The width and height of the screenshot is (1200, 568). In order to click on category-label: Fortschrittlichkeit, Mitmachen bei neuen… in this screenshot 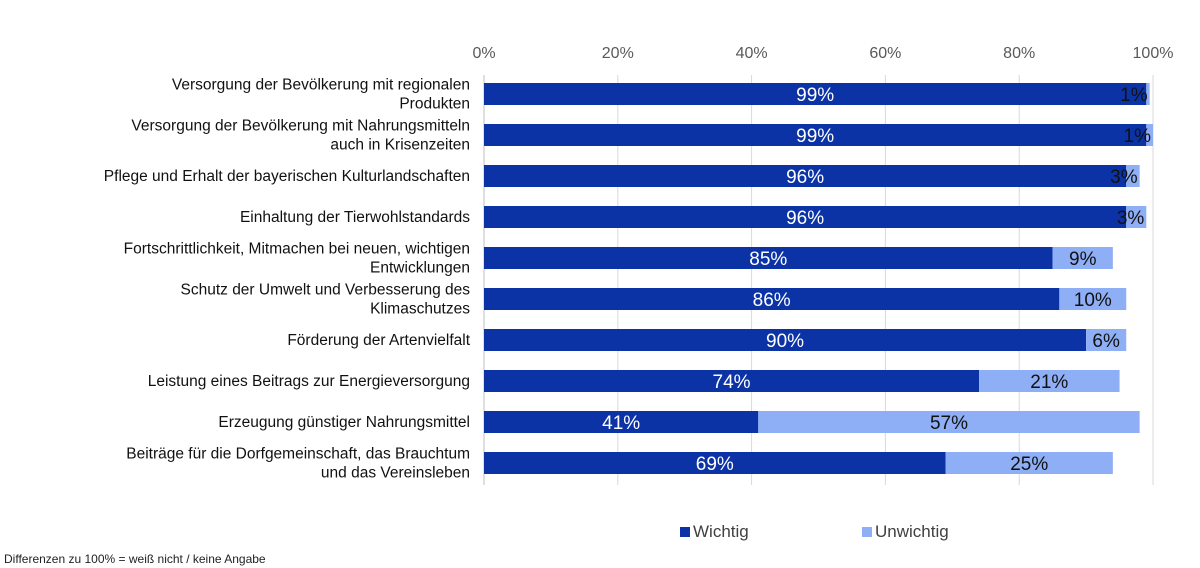, I will do `click(297, 249)`.